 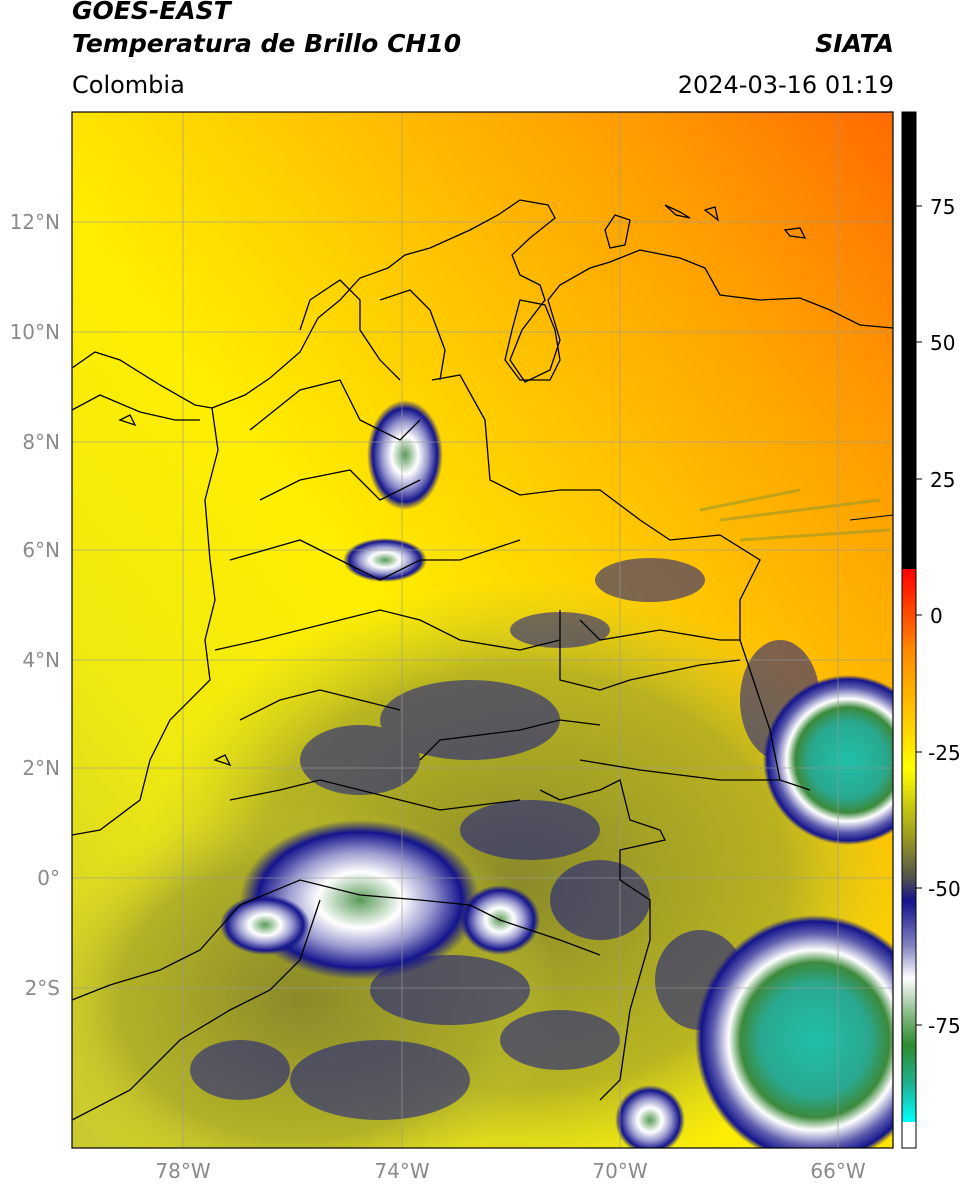 What do you see at coordinates (510, 1171) in the screenshot?
I see `longitude-labels: 78°W 74°W 70°W 66°W` at bounding box center [510, 1171].